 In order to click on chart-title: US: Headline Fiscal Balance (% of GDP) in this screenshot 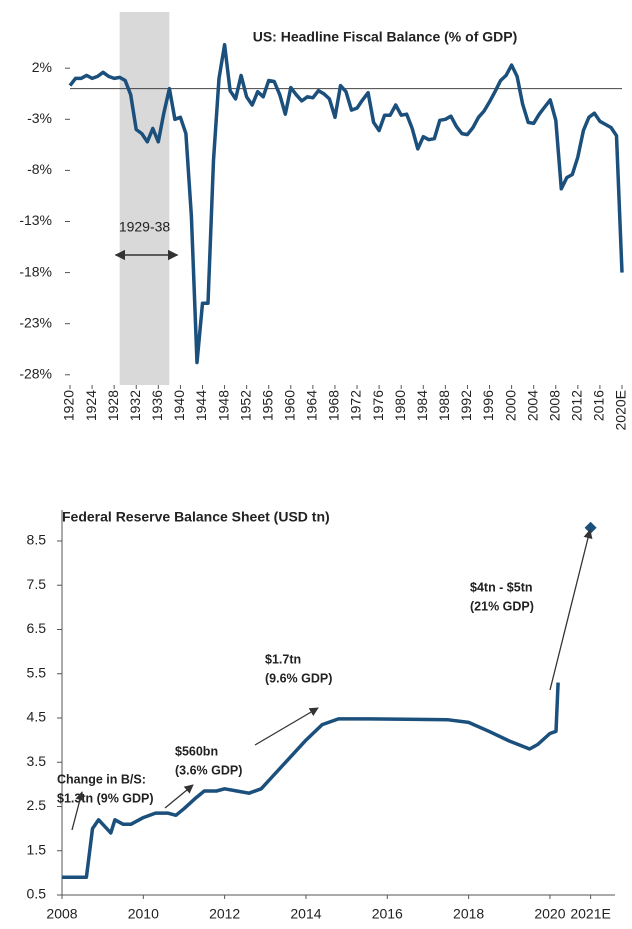, I will do `click(385, 37)`.